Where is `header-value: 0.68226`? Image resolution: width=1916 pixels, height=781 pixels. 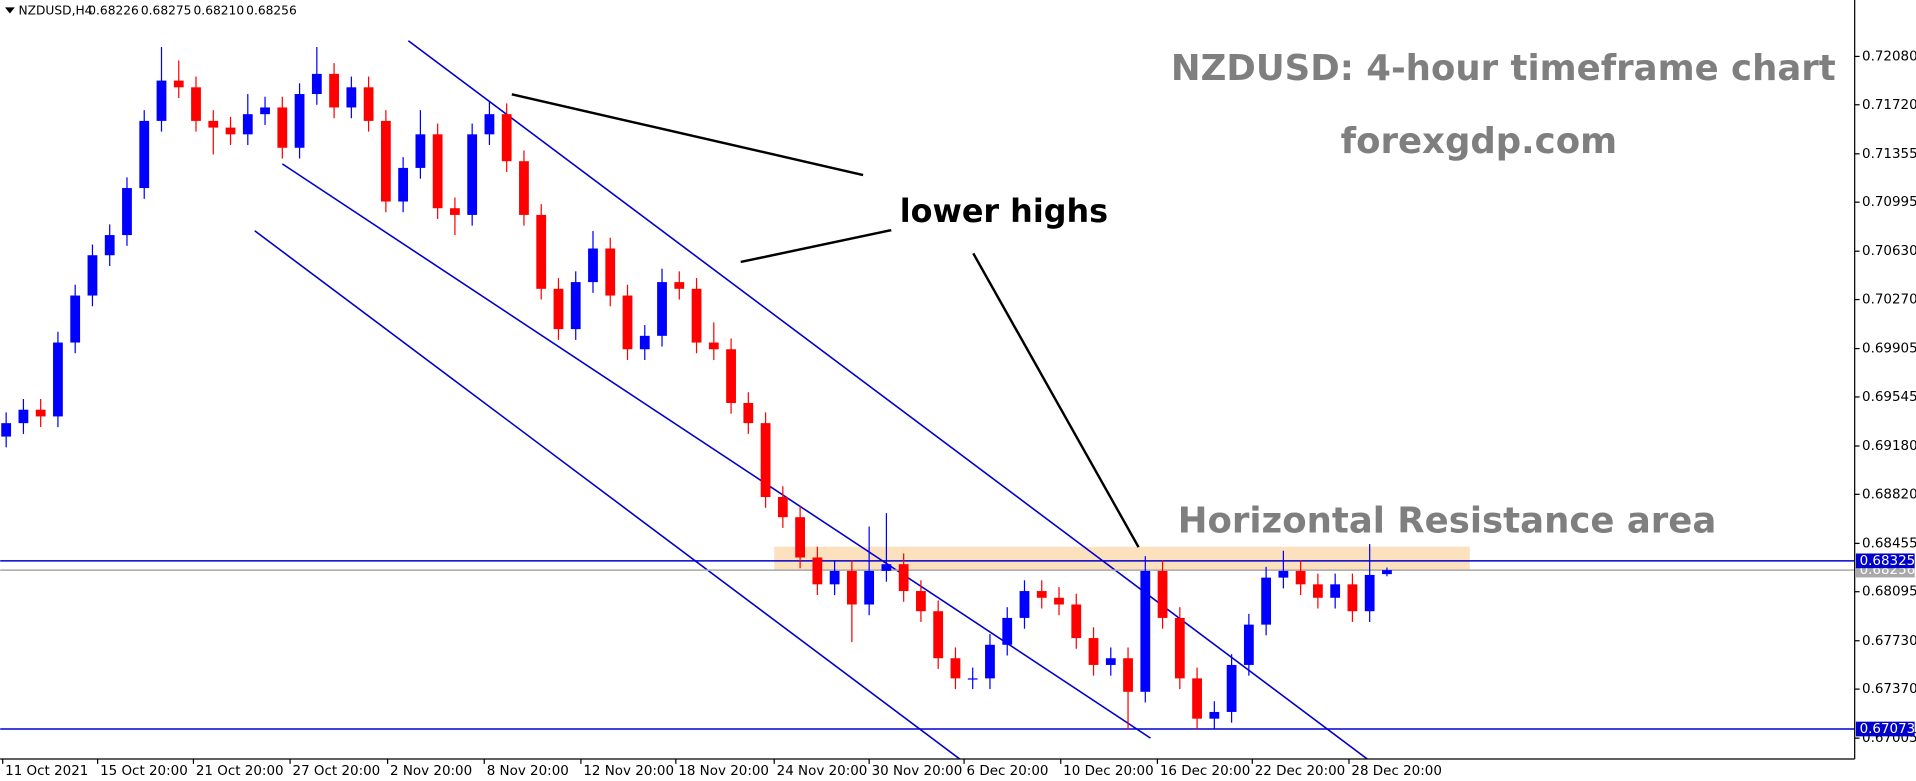
header-value: 0.68226 is located at coordinates (113, 11).